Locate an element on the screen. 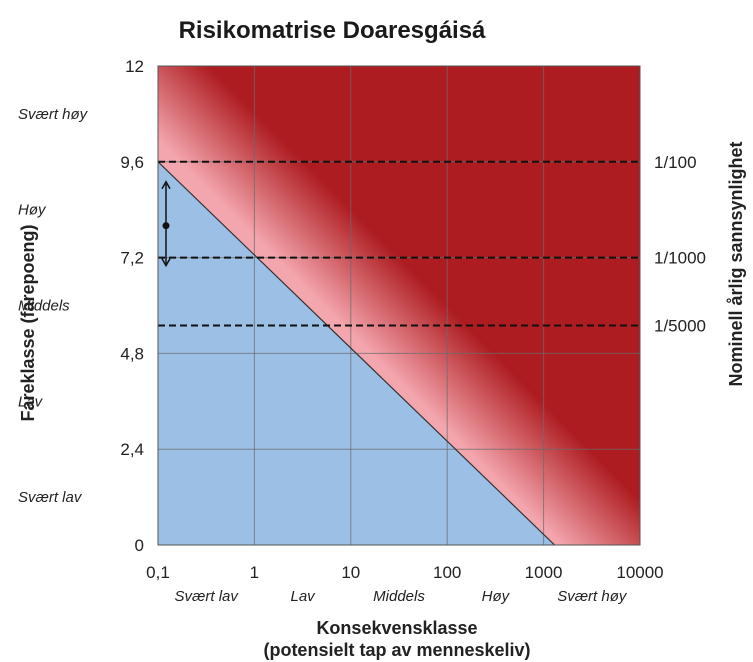 The image size is (753, 662). x-class-label: Svært lav is located at coordinates (207, 596).